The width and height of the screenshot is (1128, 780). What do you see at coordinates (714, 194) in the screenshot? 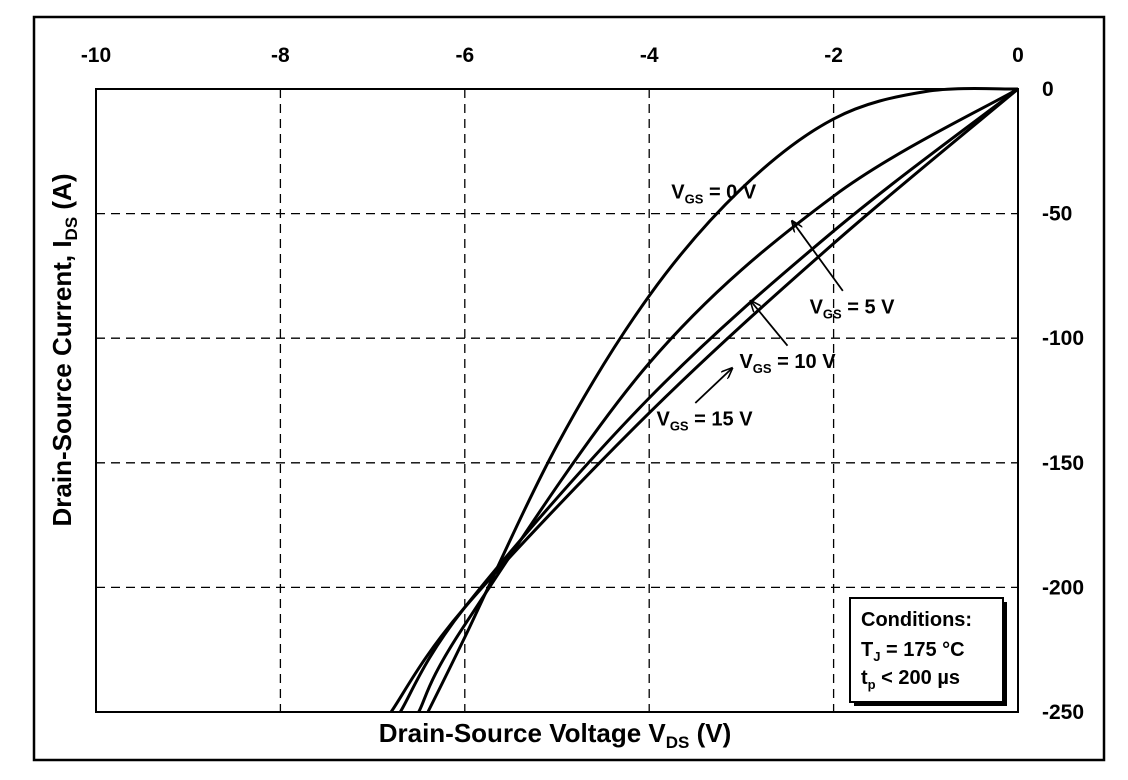
I see `series-label-0: VGS = 0 V` at bounding box center [714, 194].